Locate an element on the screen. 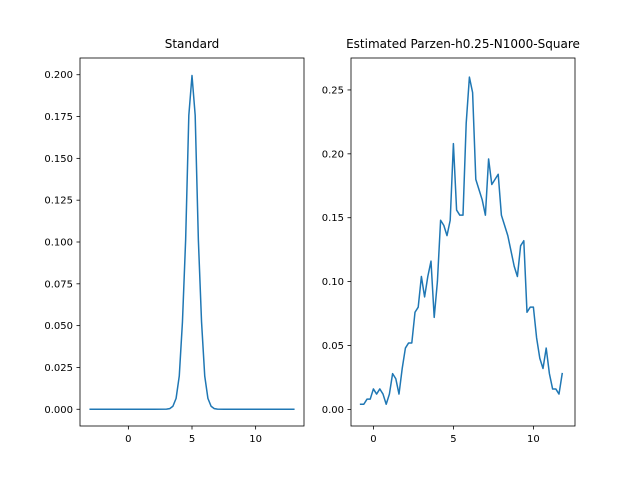 This screenshot has height=485, width=640. y-tick-label: 0.050 is located at coordinates (58, 326).